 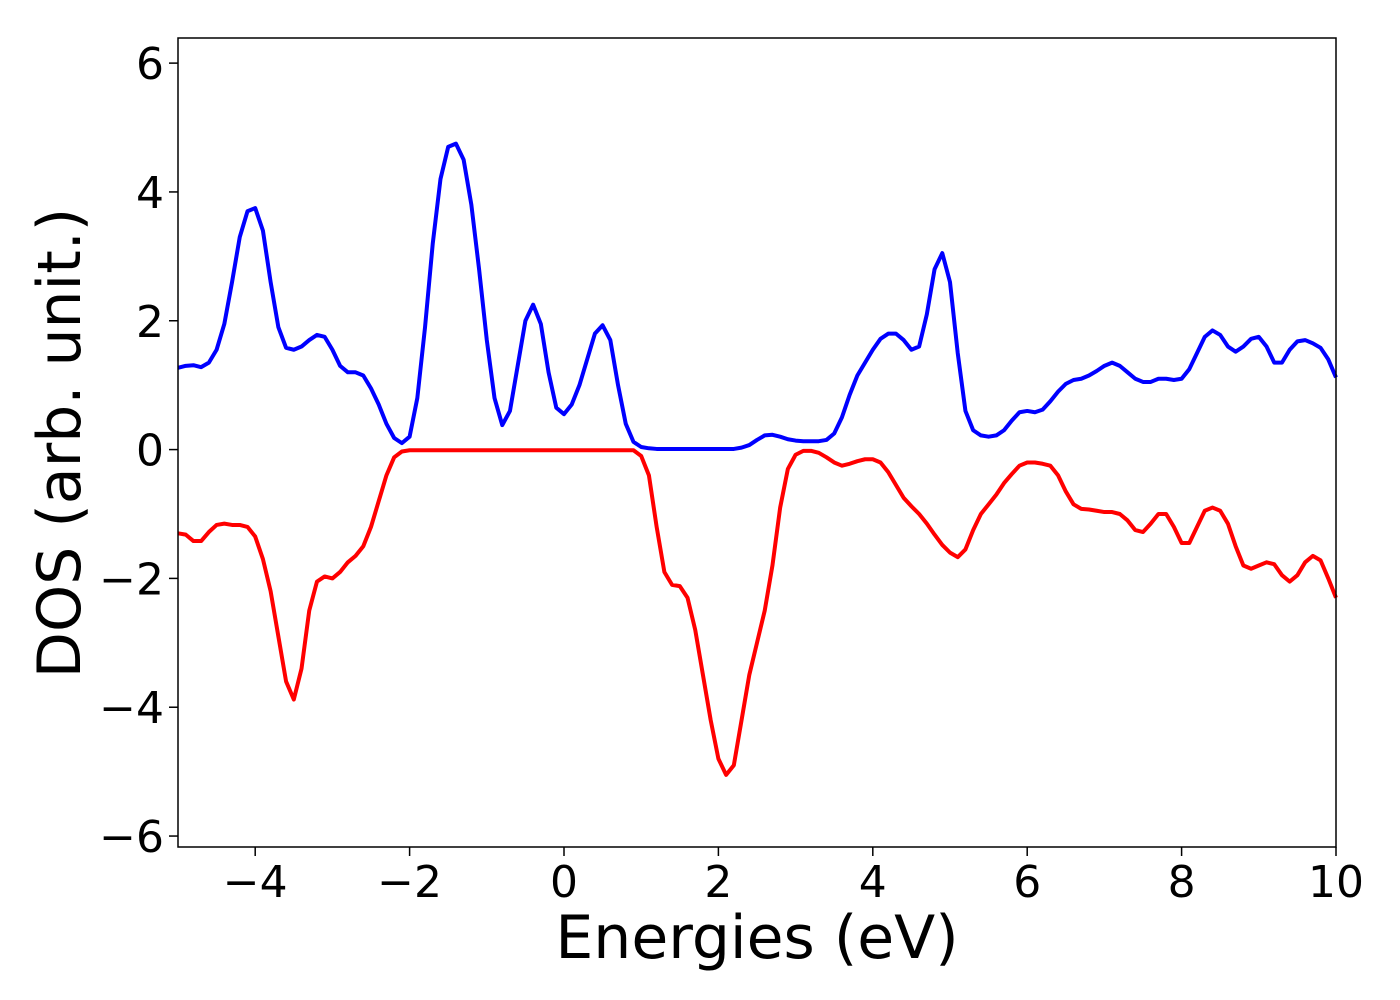 What do you see at coordinates (409, 882) in the screenshot?
I see `x-tick-label: −2` at bounding box center [409, 882].